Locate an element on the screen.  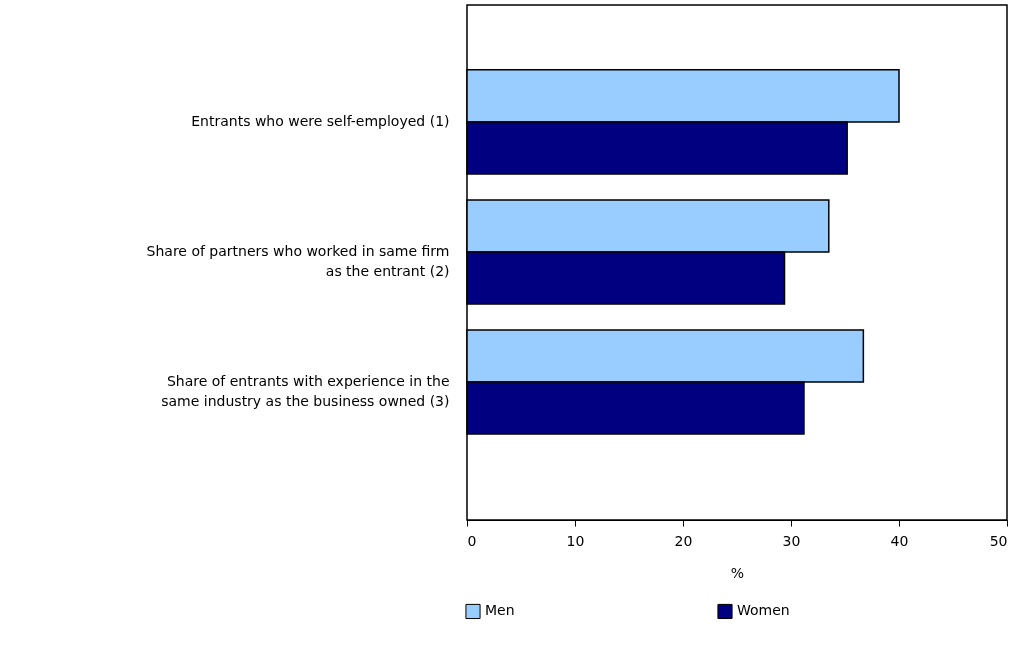
x-tick-label: 20 is located at coordinates (683, 540).